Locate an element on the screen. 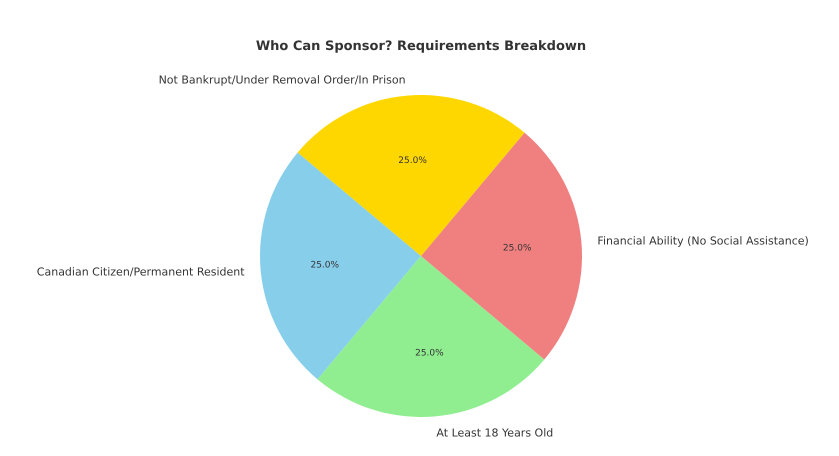 The height and width of the screenshot is (456, 839). slice-label: Not Bankrupt/Under Removal Order/In Prison is located at coordinates (282, 79).